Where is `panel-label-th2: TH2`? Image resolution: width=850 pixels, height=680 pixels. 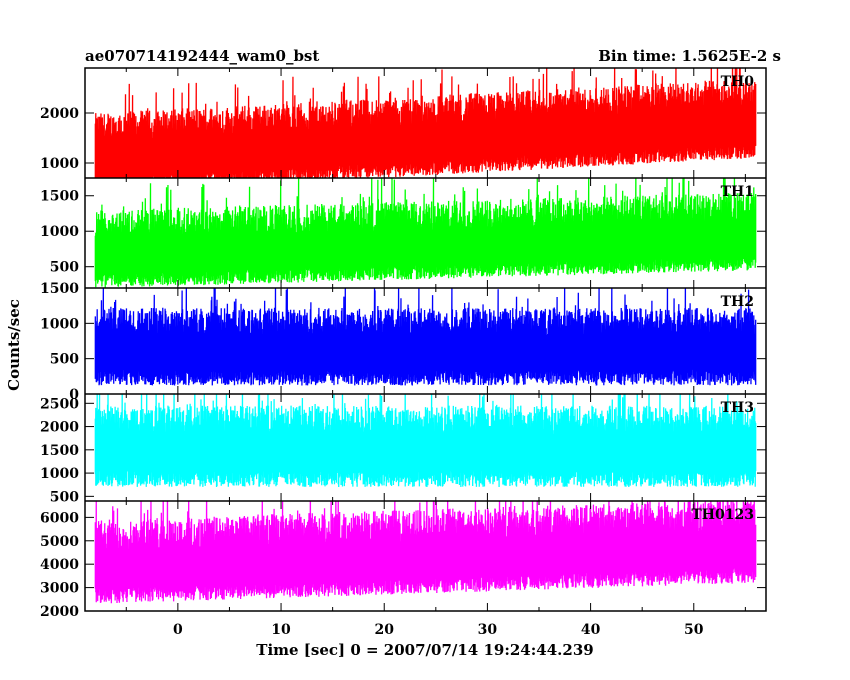 panel-label-th2: TH2 is located at coordinates (737, 302).